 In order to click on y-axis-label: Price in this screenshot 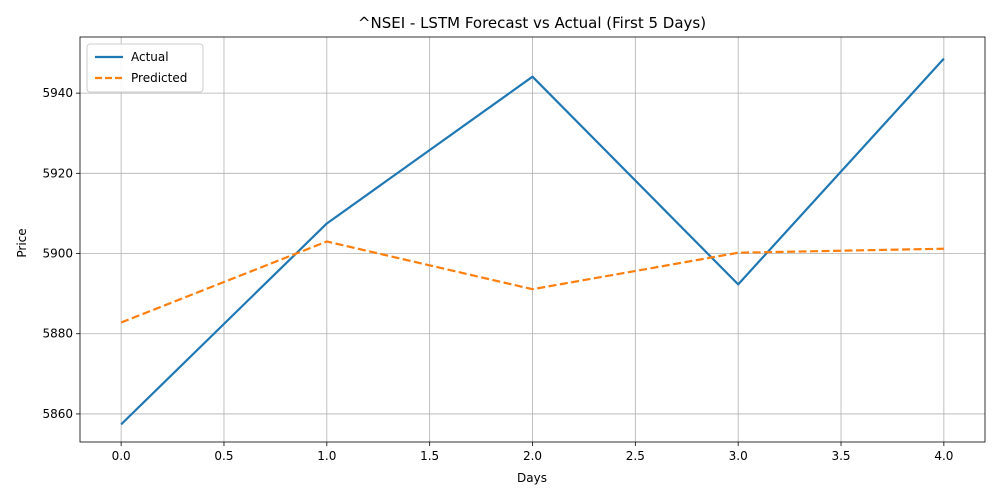, I will do `click(22, 242)`.